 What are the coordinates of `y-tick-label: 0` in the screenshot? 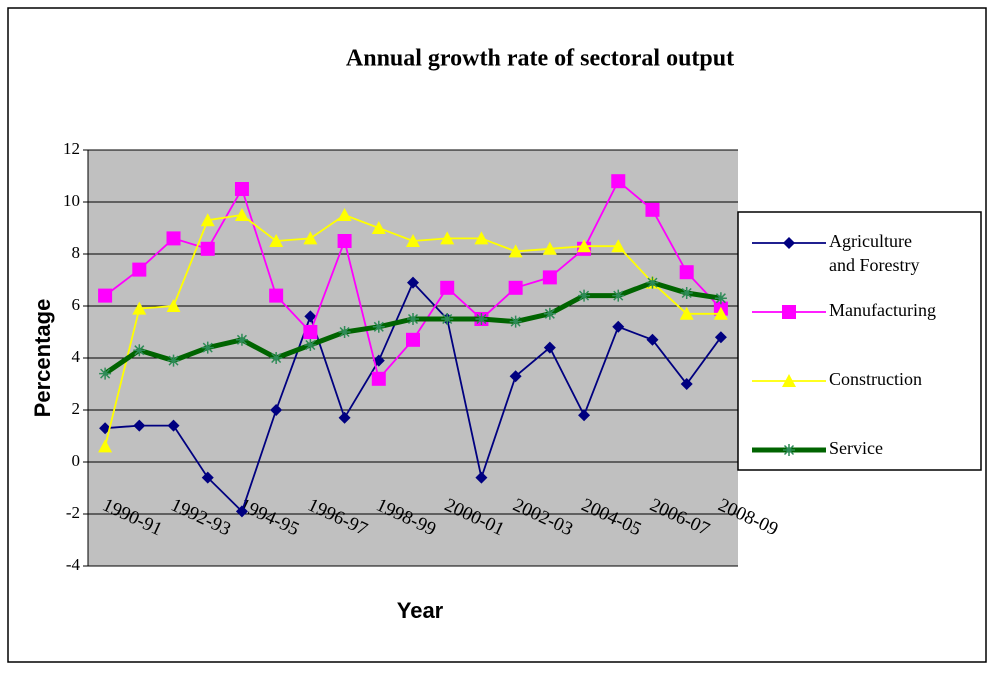 It's located at (76, 460).